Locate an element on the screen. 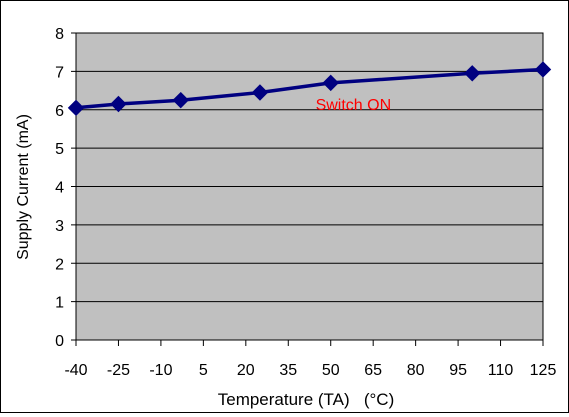 This screenshot has height=417, width=569. annotation-layer: Switch ON is located at coordinates (354, 105).